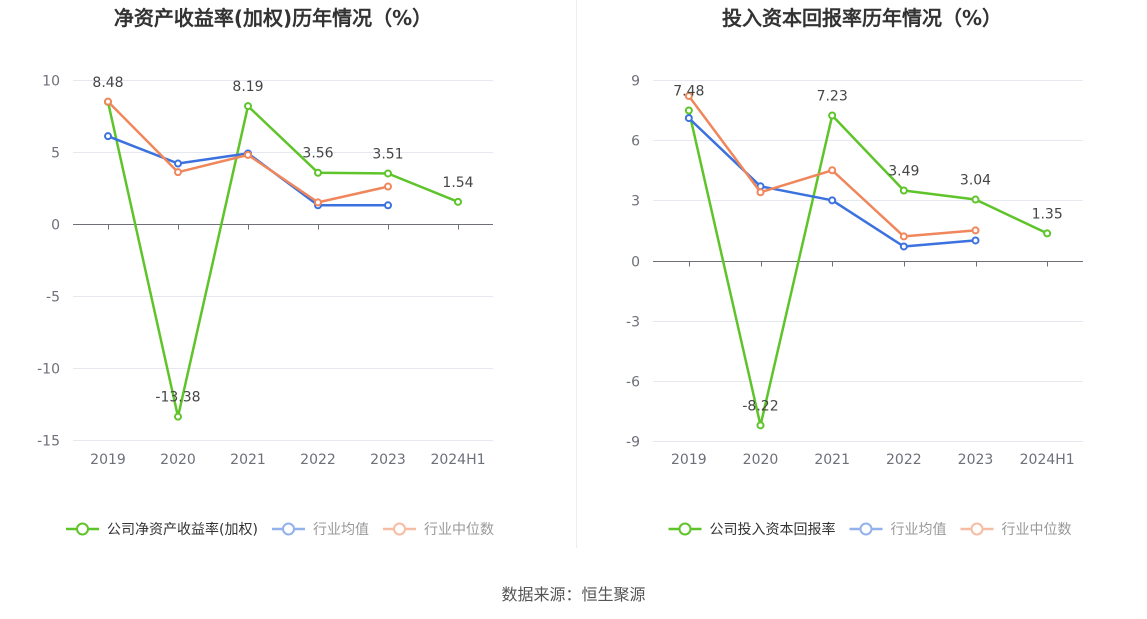 This screenshot has height=619, width=1147. I want to click on y-tick-label: 5, so click(55, 154).